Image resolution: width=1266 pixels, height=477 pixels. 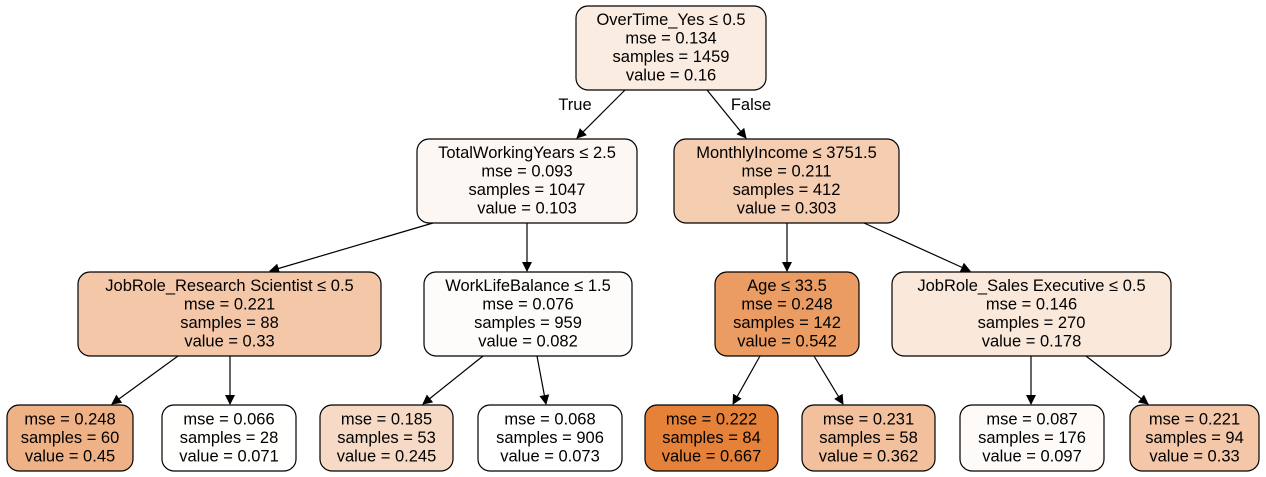 What do you see at coordinates (868, 419) in the screenshot?
I see `node-text-line: mse = 0.231` at bounding box center [868, 419].